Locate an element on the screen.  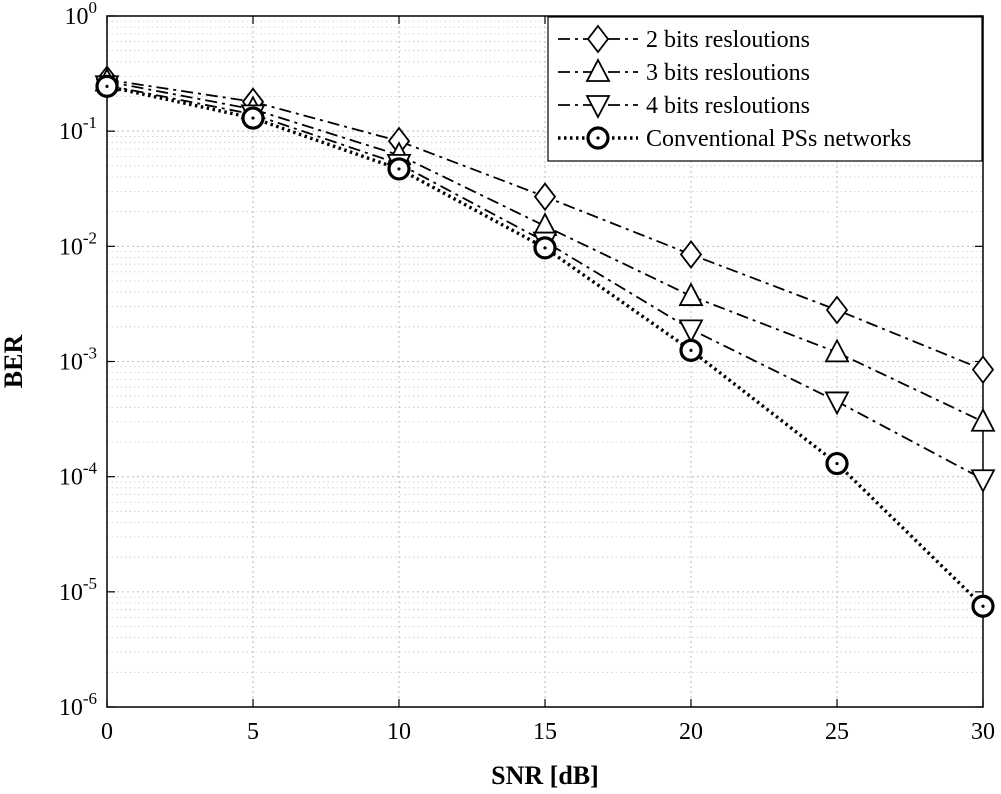
legend-label: 3 bits resloutions is located at coordinates (728, 73).